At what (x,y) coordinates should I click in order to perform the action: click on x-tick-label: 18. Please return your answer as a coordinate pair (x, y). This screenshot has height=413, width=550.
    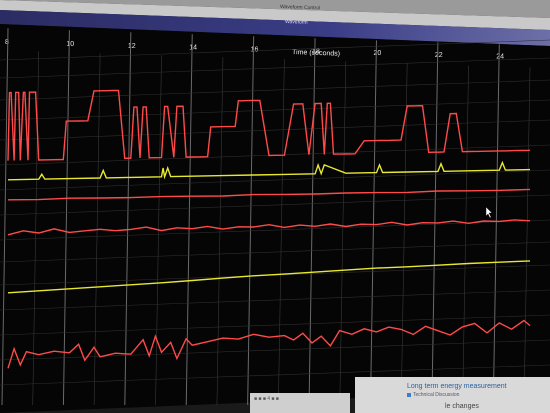
    Looking at the image, I should click on (316, 51).